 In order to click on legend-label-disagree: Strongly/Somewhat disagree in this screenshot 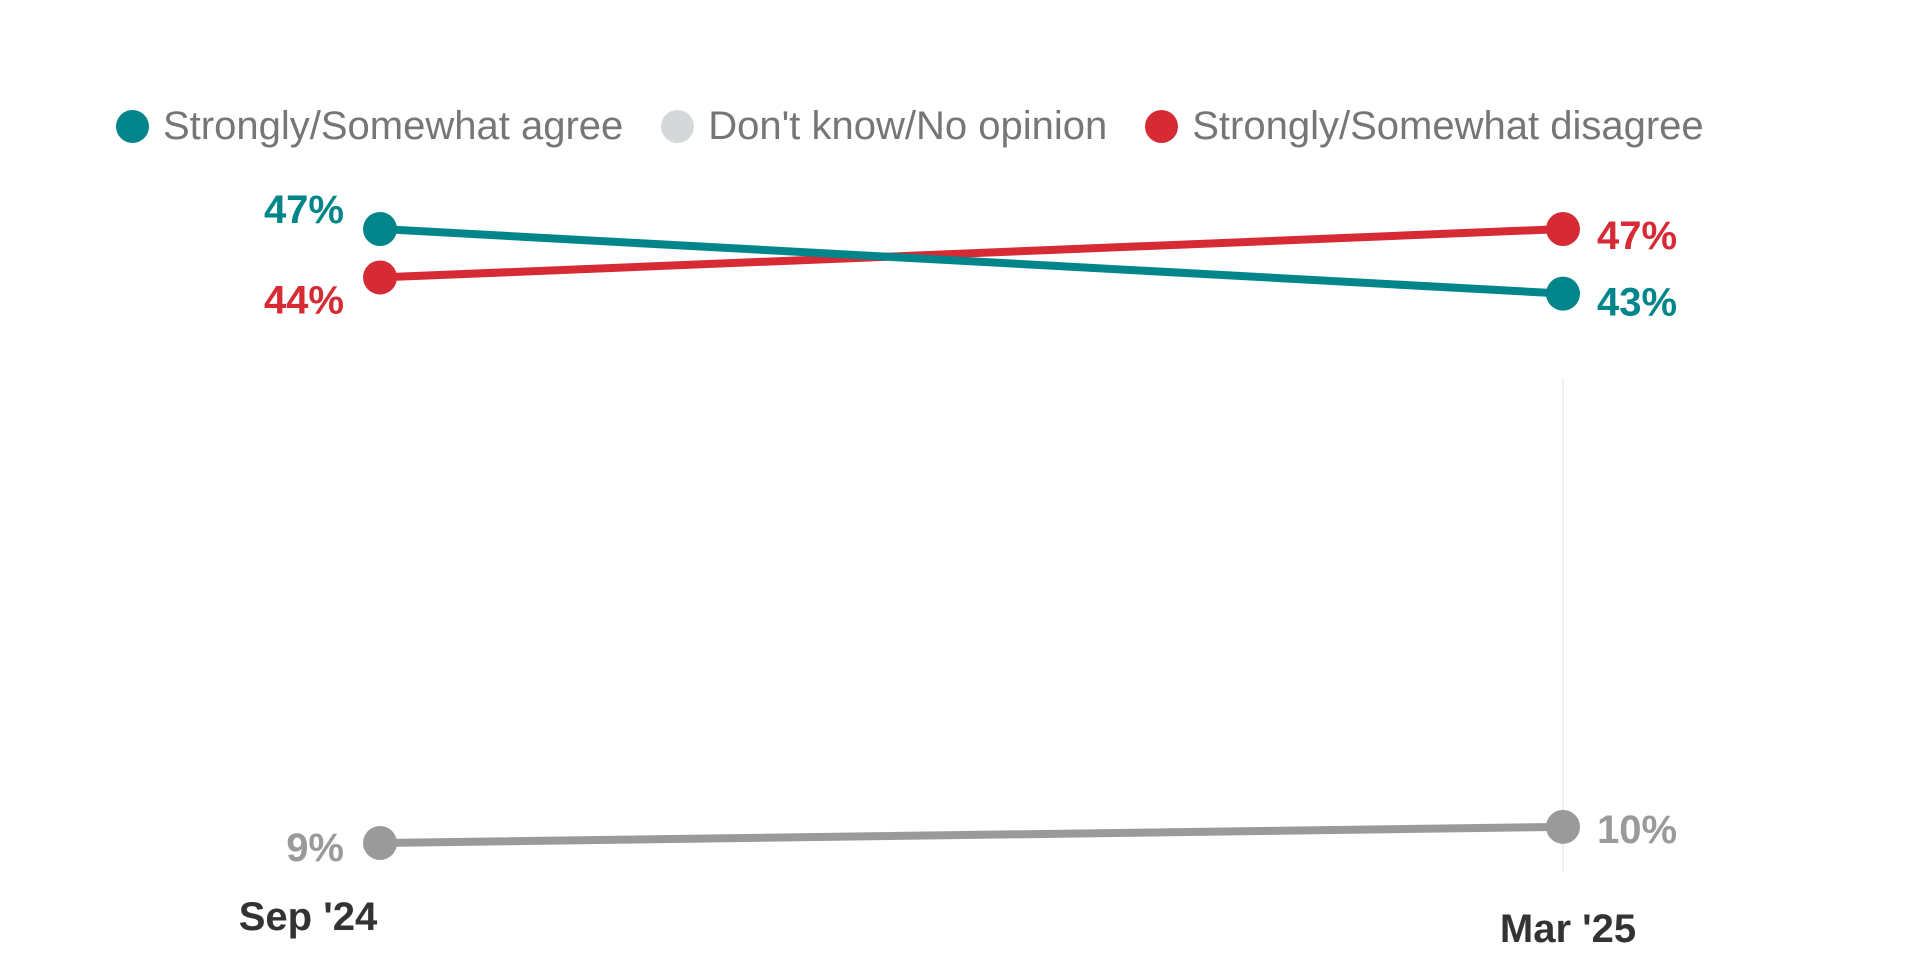, I will do `click(1448, 126)`.